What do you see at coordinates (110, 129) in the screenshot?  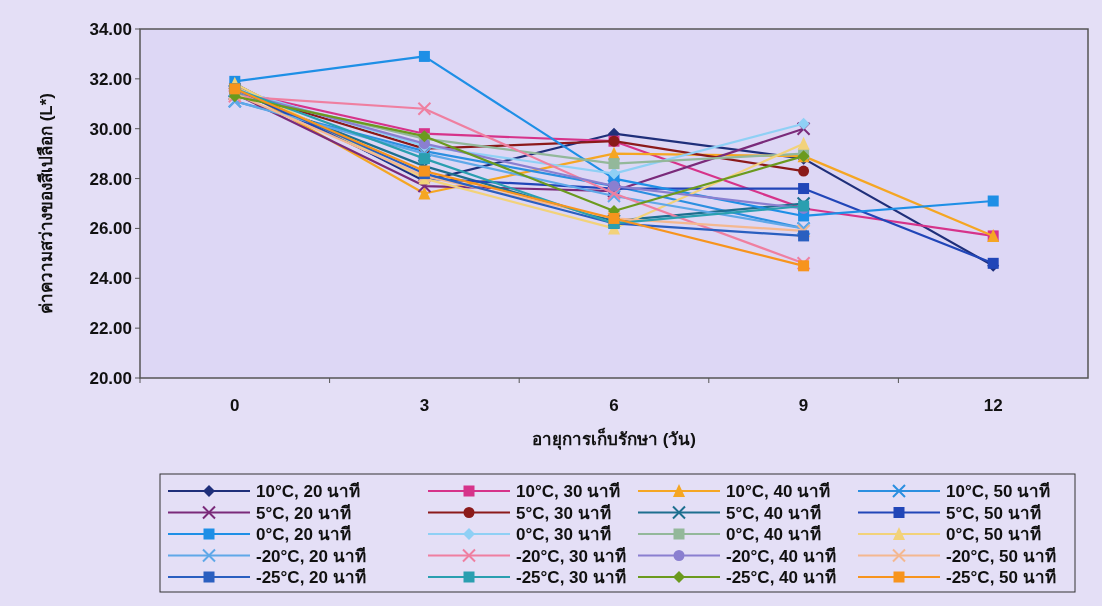 I see `y-tick-label: 30.00` at bounding box center [110, 129].